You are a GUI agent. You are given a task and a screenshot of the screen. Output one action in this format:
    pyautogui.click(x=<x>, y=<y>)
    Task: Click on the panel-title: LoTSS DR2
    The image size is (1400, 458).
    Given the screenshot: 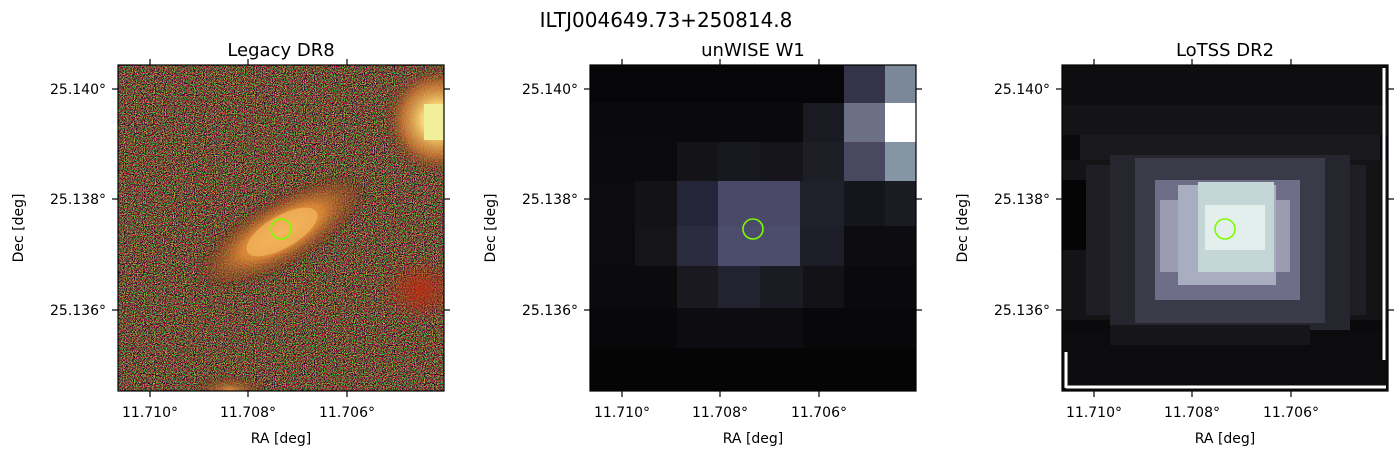 What is the action you would take?
    pyautogui.click(x=1225, y=50)
    